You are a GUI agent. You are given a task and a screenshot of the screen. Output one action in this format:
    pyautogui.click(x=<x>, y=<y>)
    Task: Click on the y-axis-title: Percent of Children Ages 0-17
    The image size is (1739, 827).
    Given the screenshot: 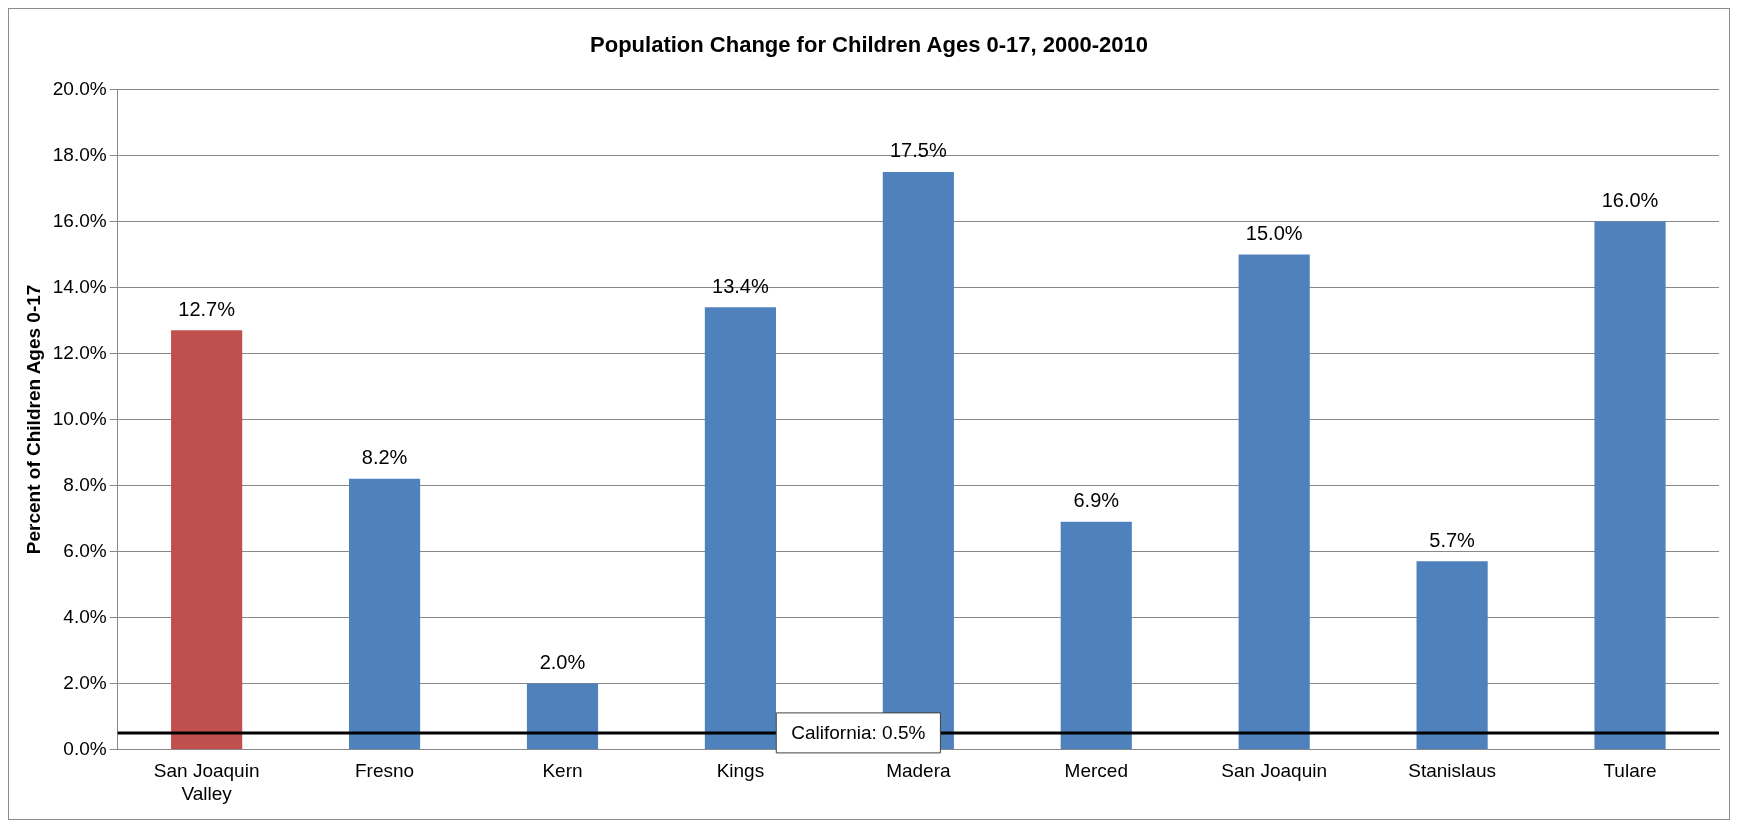 What is the action you would take?
    pyautogui.click(x=33, y=419)
    